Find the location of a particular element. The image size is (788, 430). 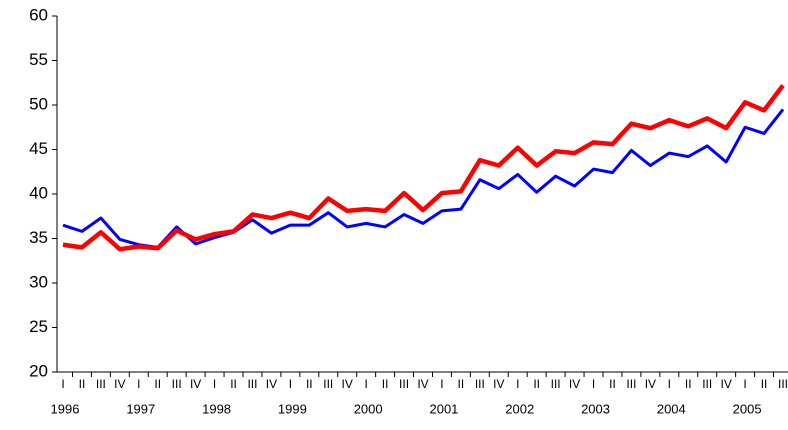

year-label: 2003 is located at coordinates (595, 408).